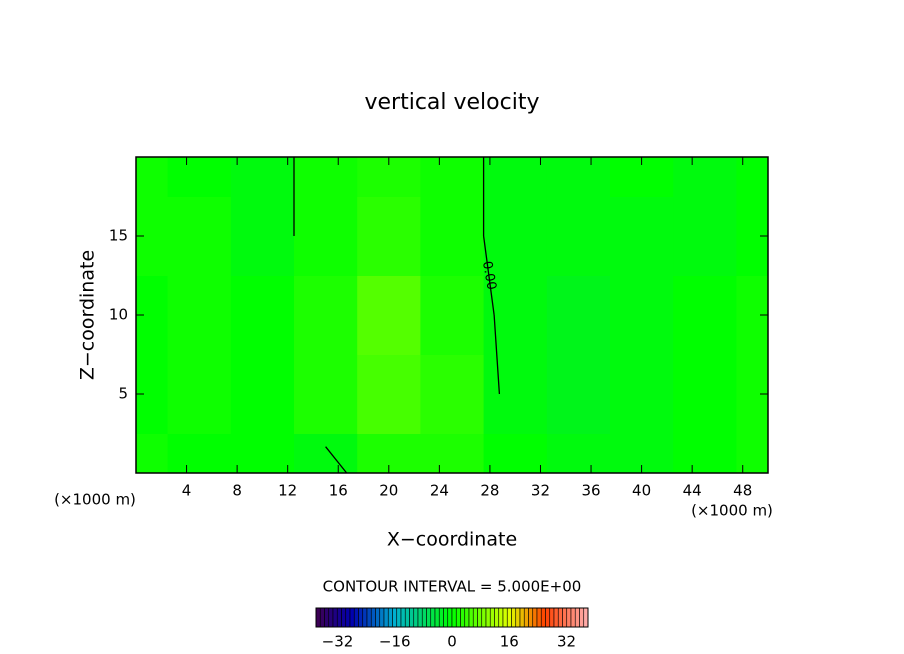 The height and width of the screenshot is (654, 904). Describe the element at coordinates (88, 315) in the screenshot. I see `y-axis-label: Z−coordinate` at that location.